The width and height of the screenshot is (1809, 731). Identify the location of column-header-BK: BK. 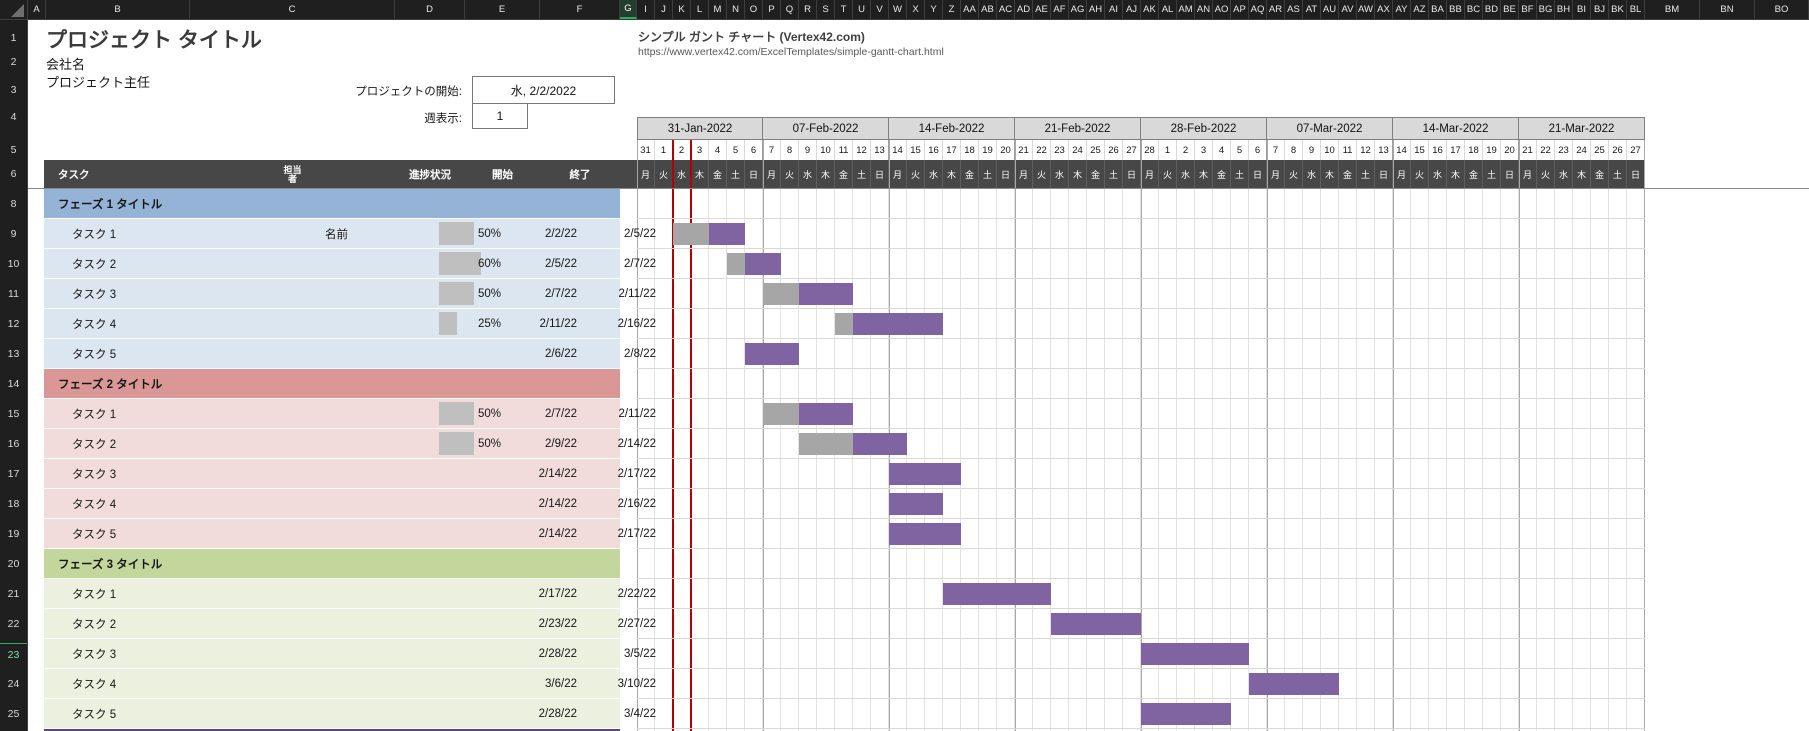
(1618, 9).